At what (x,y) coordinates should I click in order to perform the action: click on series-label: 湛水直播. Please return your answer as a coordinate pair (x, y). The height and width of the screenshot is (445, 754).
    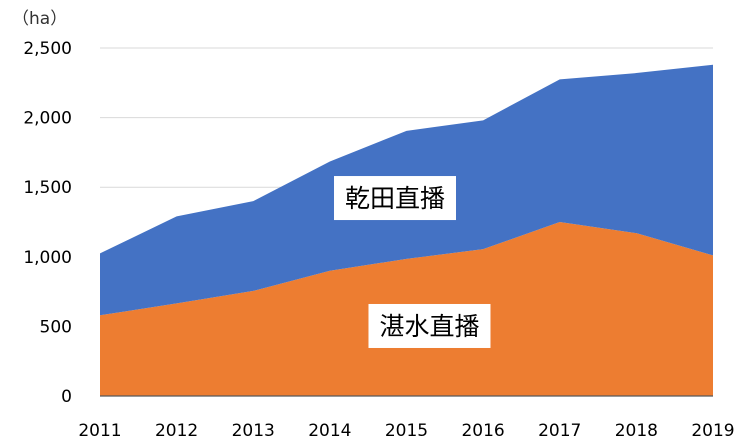
    Looking at the image, I should click on (429, 326).